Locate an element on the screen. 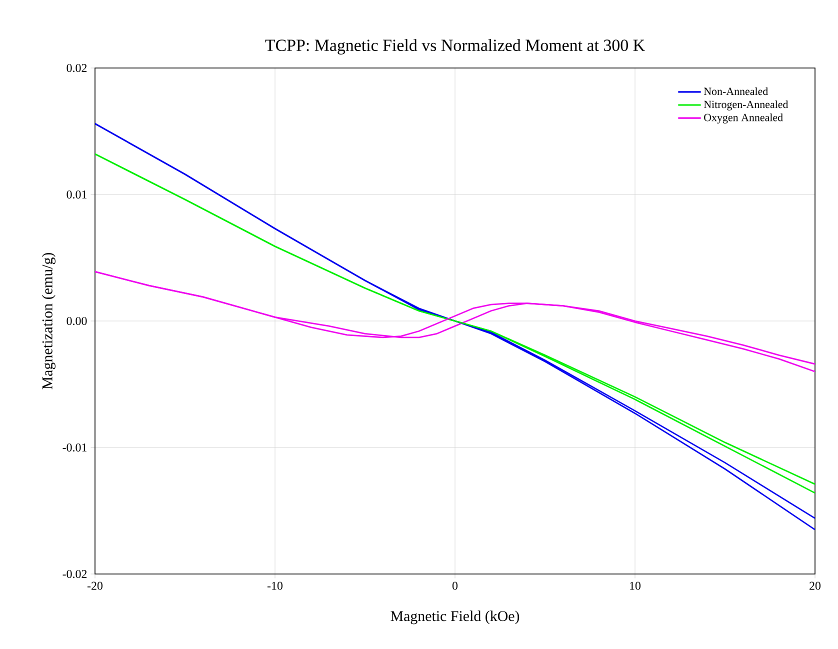 The height and width of the screenshot is (649, 838). legend-label: Nitrogen-Annealed is located at coordinates (746, 105).